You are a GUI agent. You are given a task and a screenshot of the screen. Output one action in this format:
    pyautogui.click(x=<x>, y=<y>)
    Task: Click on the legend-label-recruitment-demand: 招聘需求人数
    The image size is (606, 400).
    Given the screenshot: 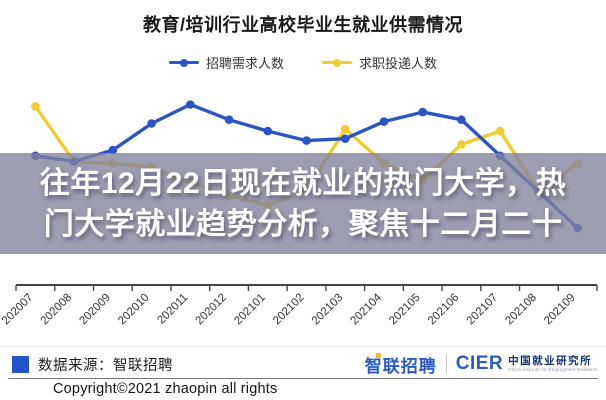 What is the action you would take?
    pyautogui.click(x=244, y=63)
    